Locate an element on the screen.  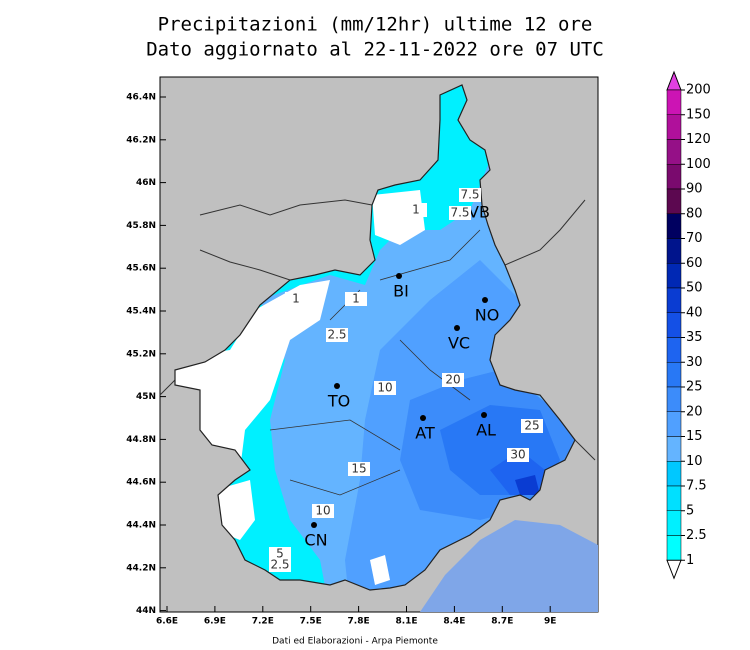
lat-tick-label: 45N is located at coordinates (146, 397).